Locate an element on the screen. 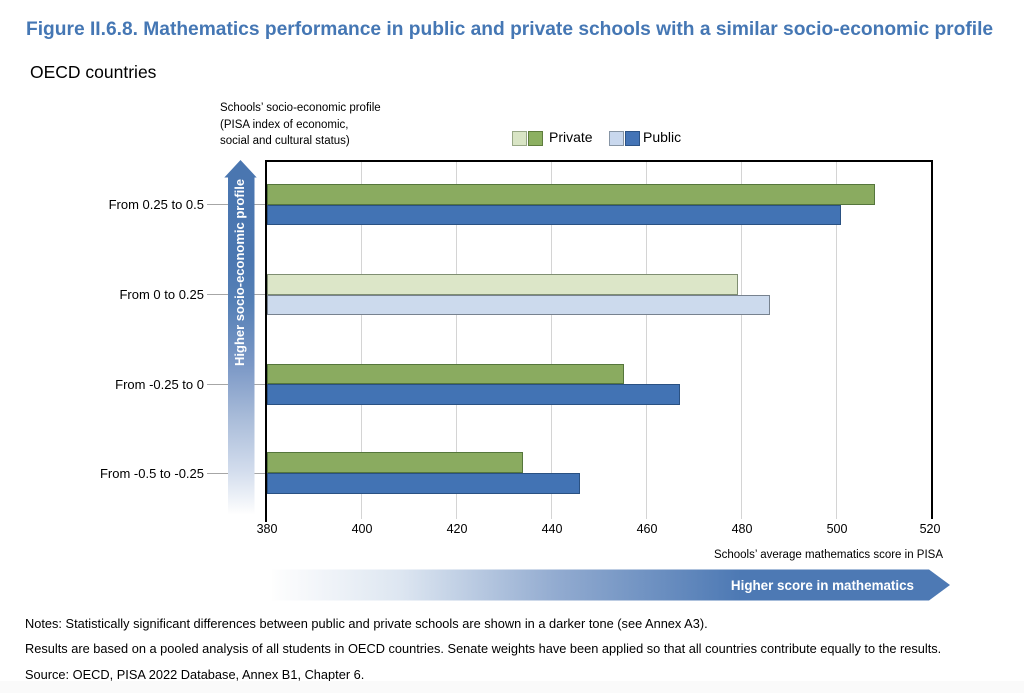  svg-text: Higher socio-economic profile is located at coordinates (239, 272).